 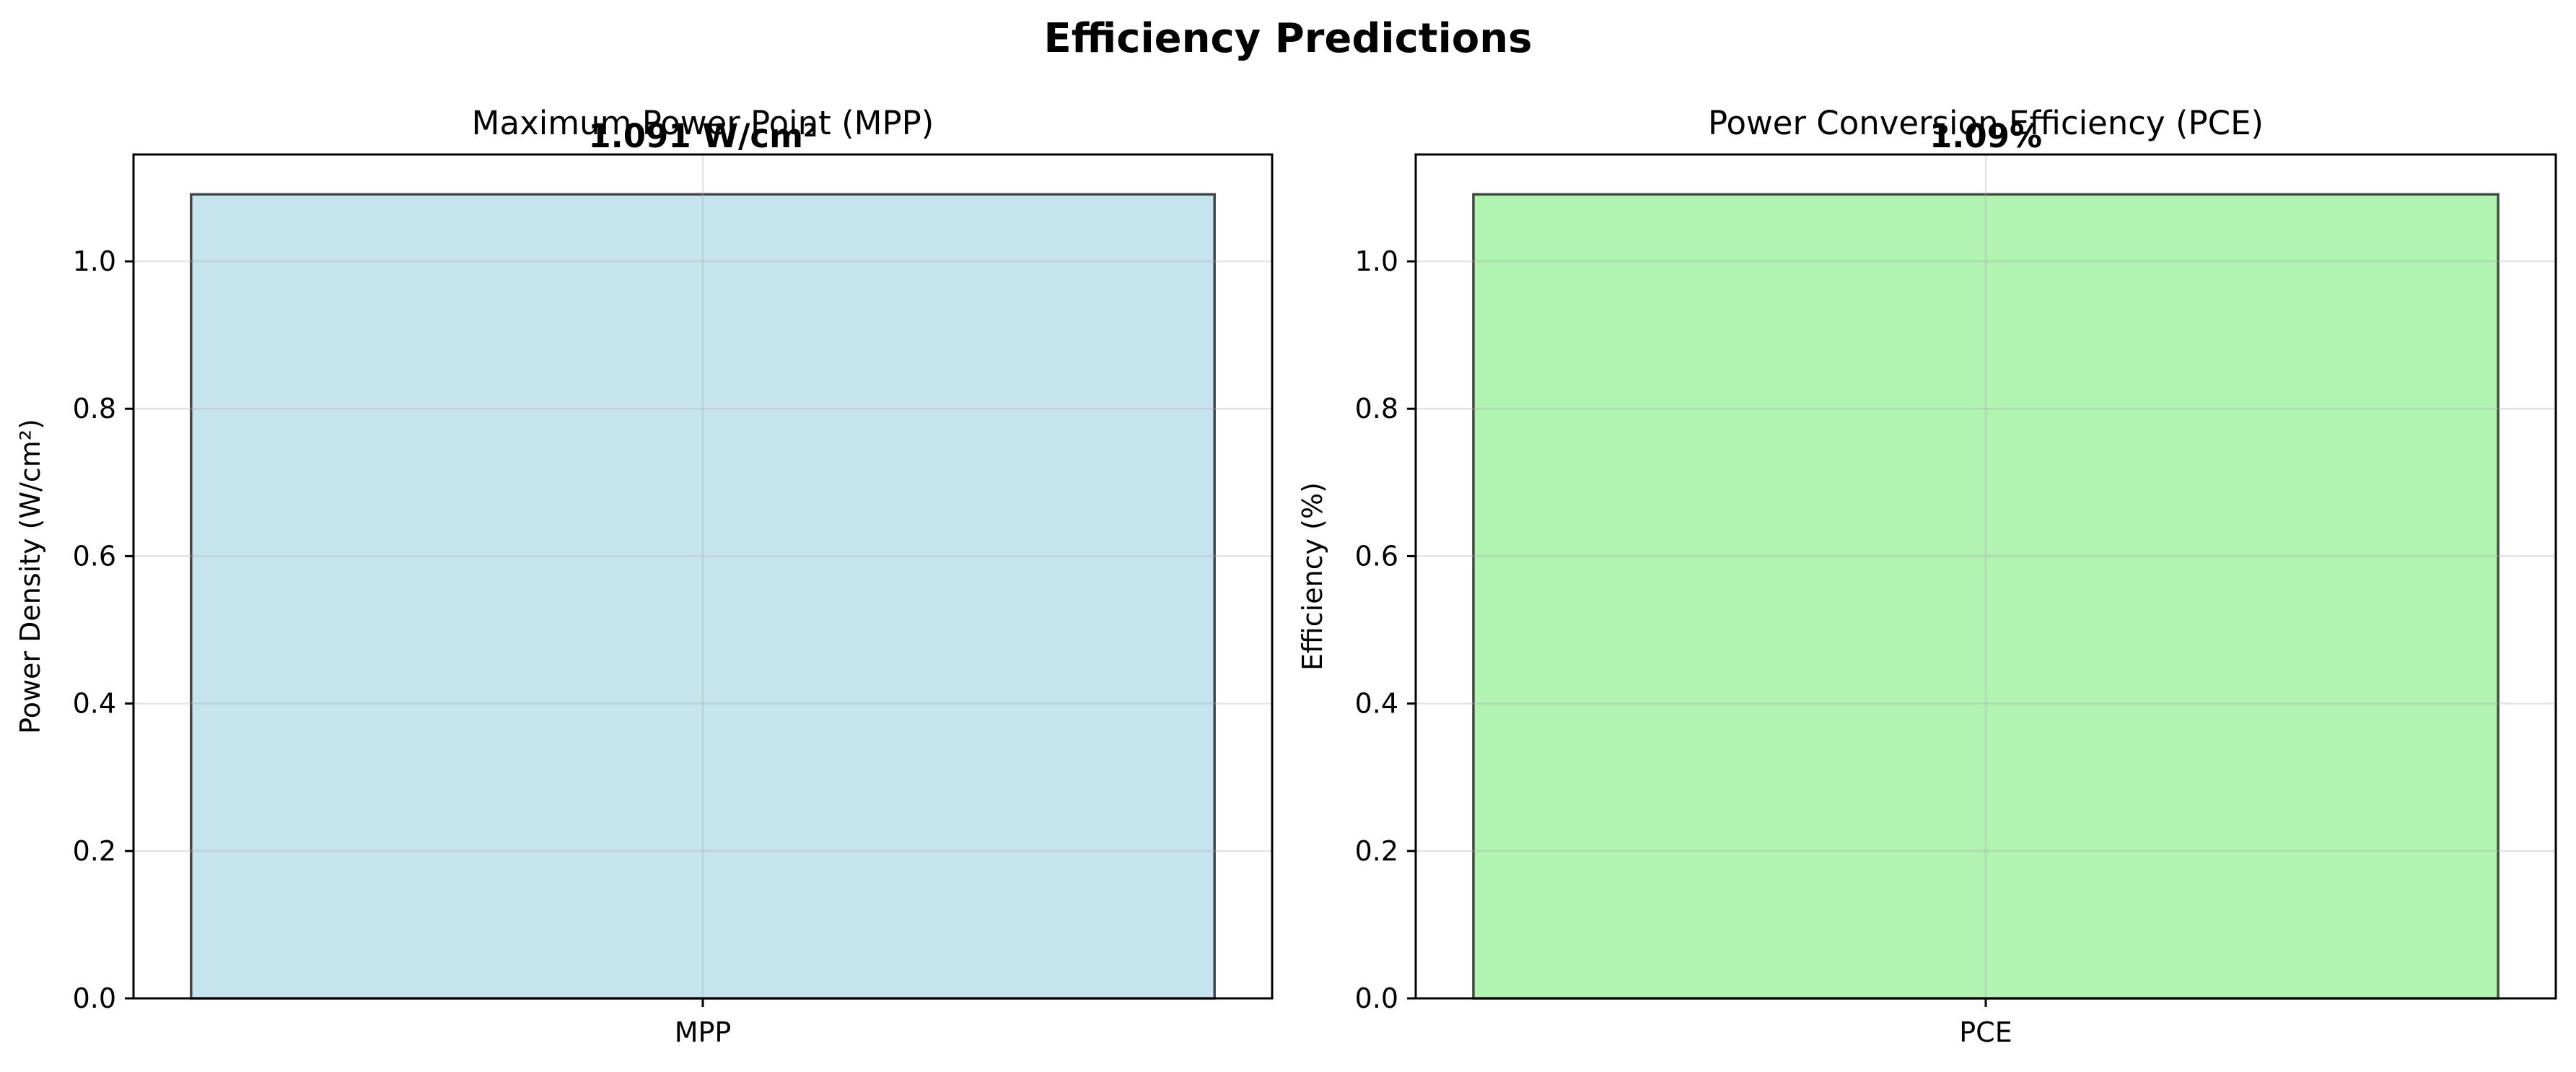 What do you see at coordinates (30, 576) in the screenshot?
I see `y-axis-label-mpp: Power Density (W/cm²)` at bounding box center [30, 576].